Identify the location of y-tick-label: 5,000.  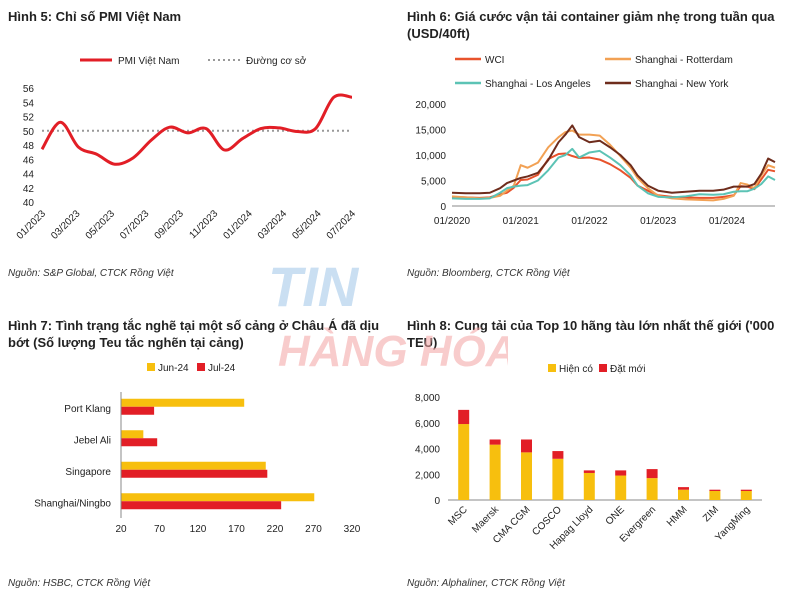
(433, 182).